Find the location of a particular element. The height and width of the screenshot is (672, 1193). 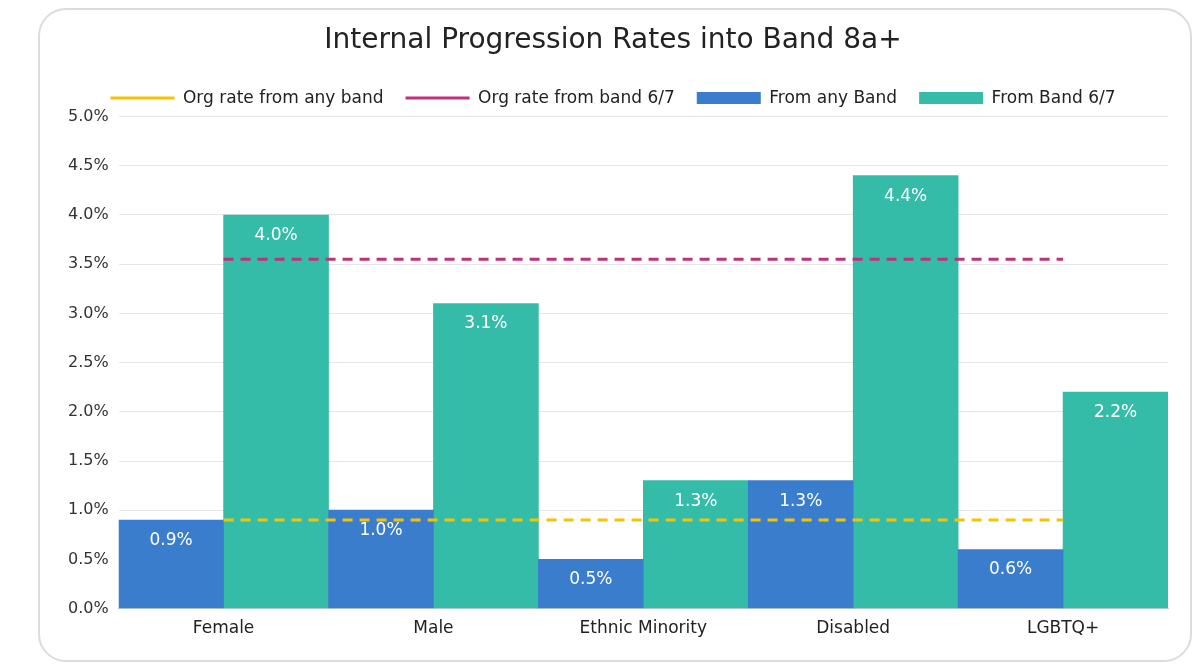

data-label: 4.0% is located at coordinates (276, 233).